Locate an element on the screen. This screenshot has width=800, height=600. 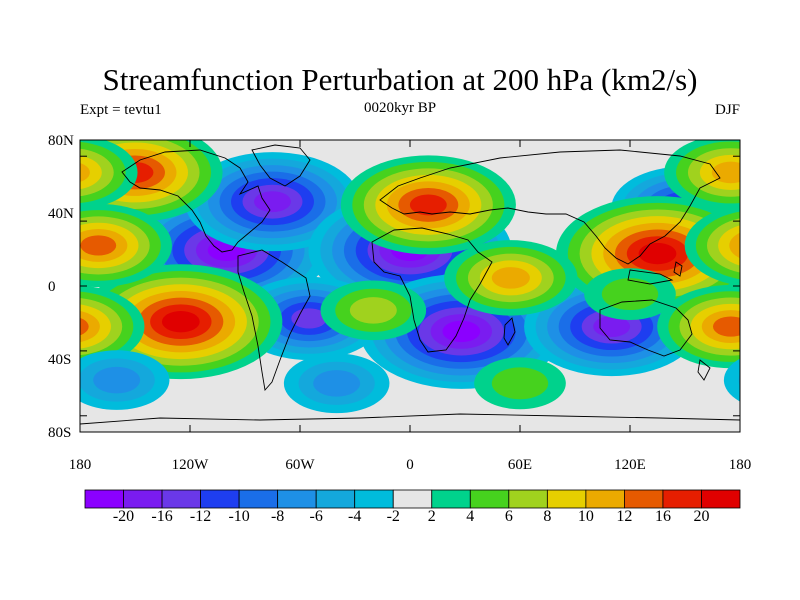
lon-label-180e: 180 is located at coordinates (740, 465).